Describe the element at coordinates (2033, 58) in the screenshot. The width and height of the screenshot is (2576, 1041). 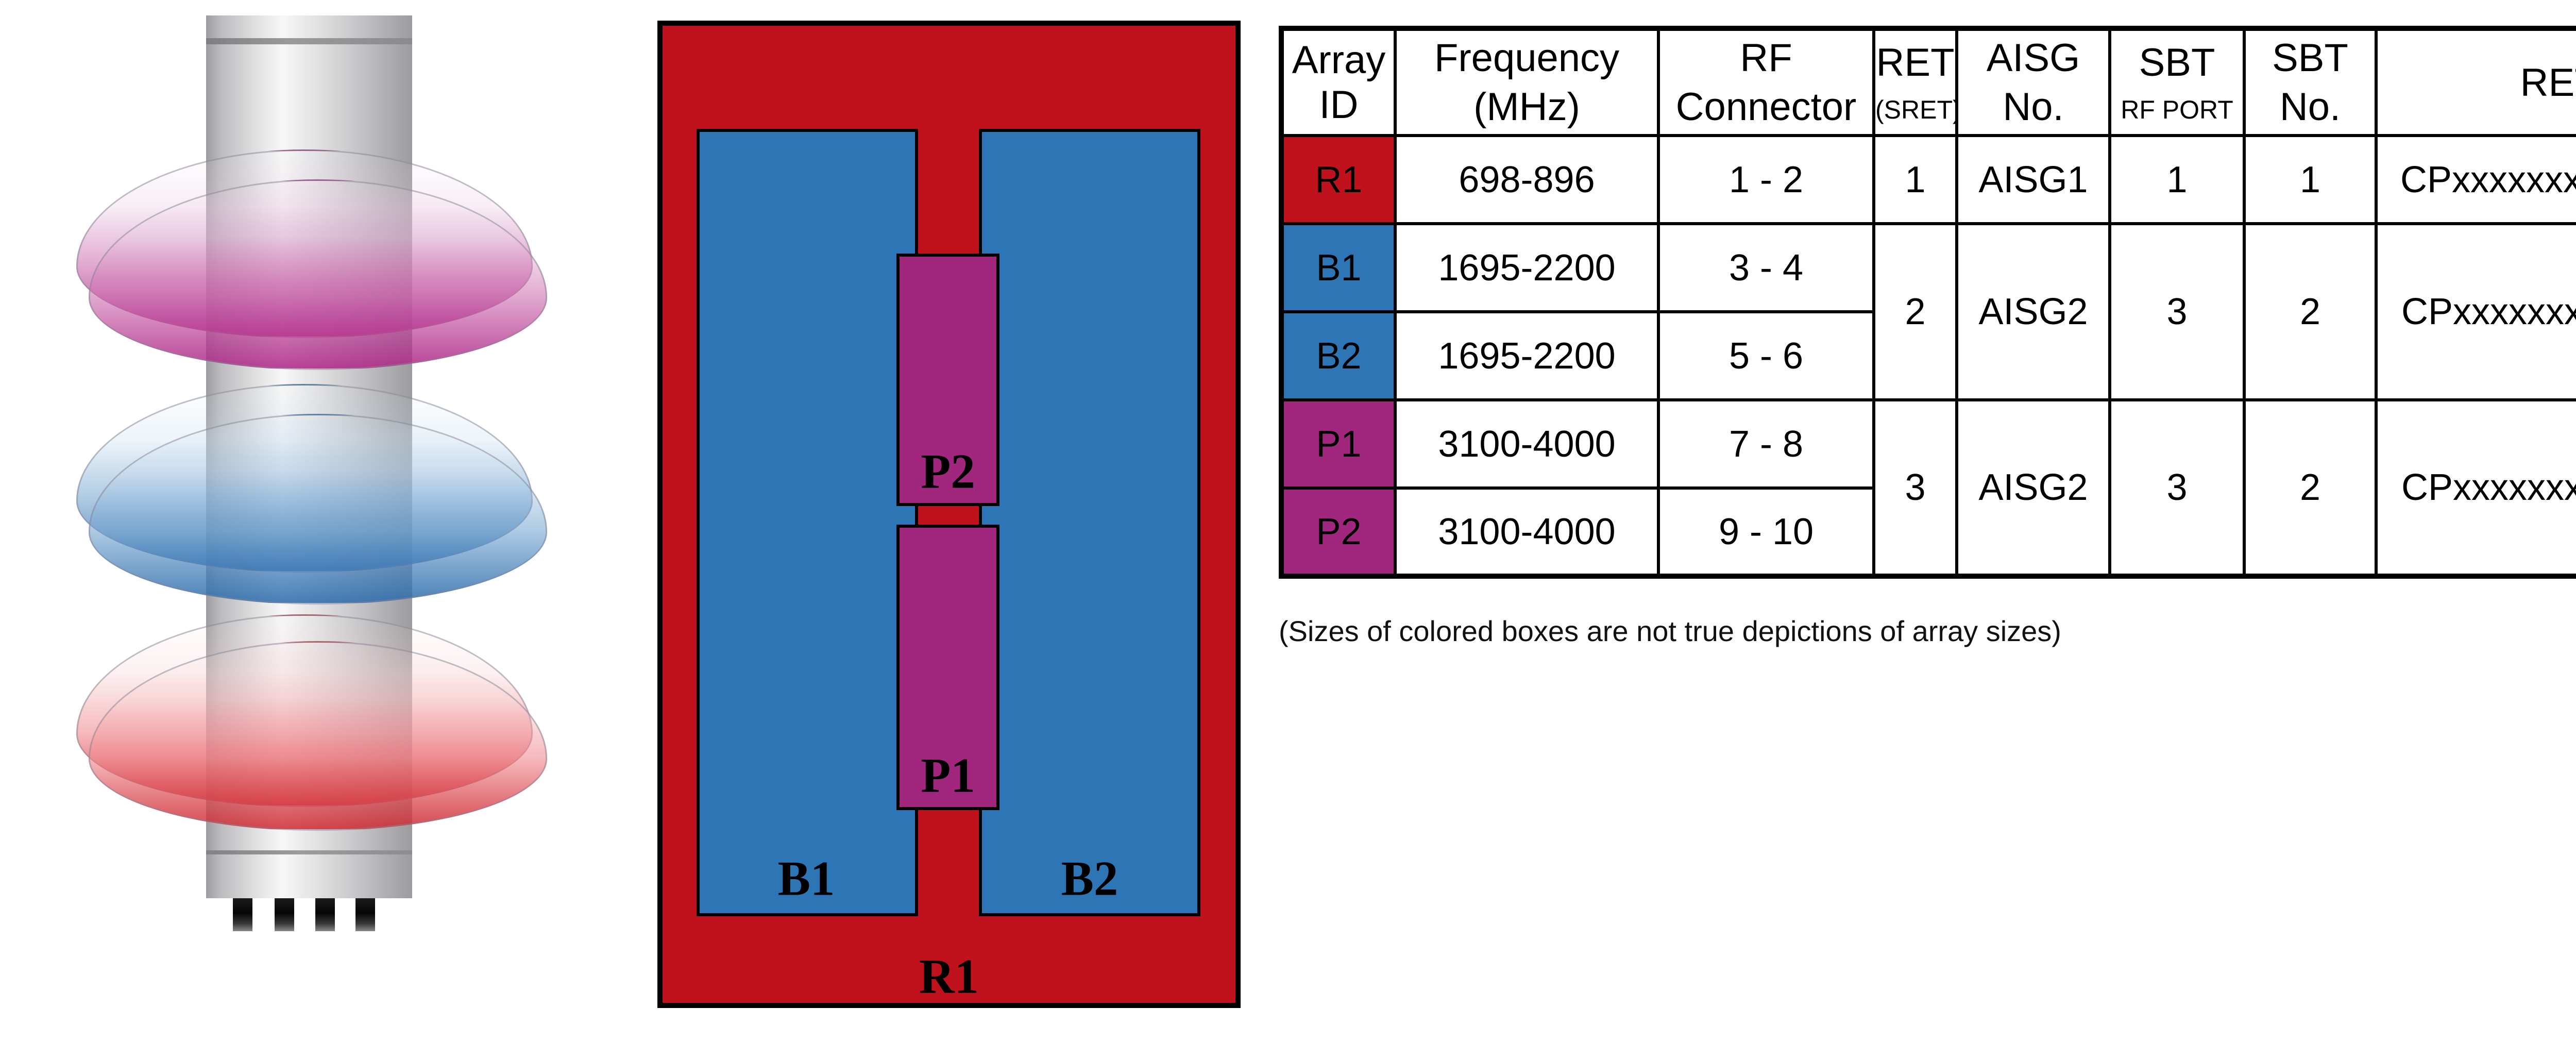
I see `aisg-header-line1: AISG` at that location.